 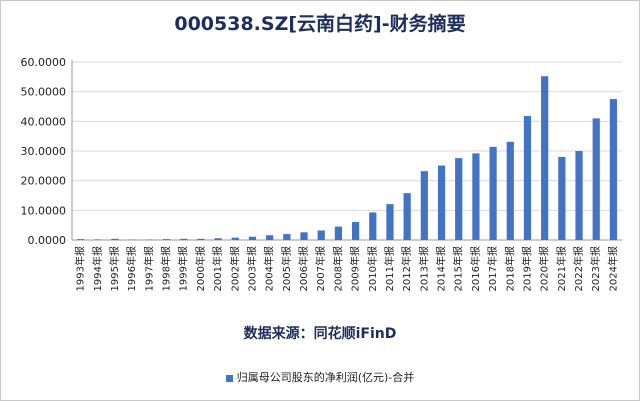 What do you see at coordinates (44, 181) in the screenshot?
I see `y-tick-label: 20.0000` at bounding box center [44, 181].